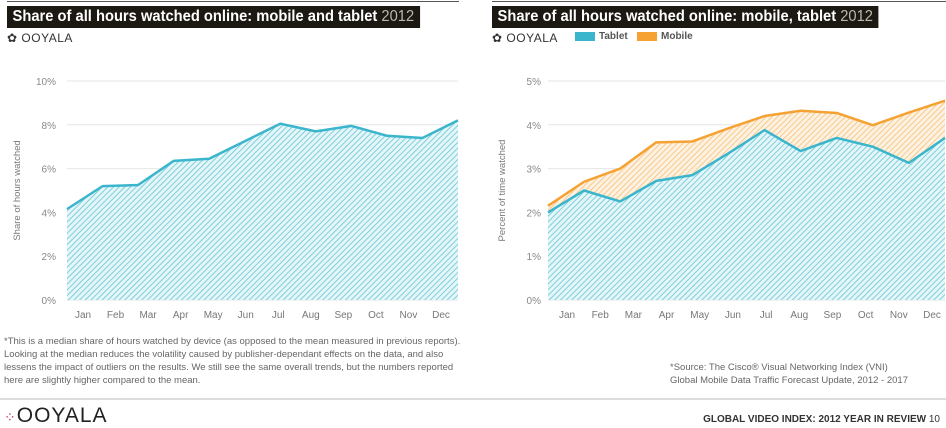 The image size is (946, 428). Describe the element at coordinates (46, 82) in the screenshot. I see `y-tick-label: 10%` at that location.